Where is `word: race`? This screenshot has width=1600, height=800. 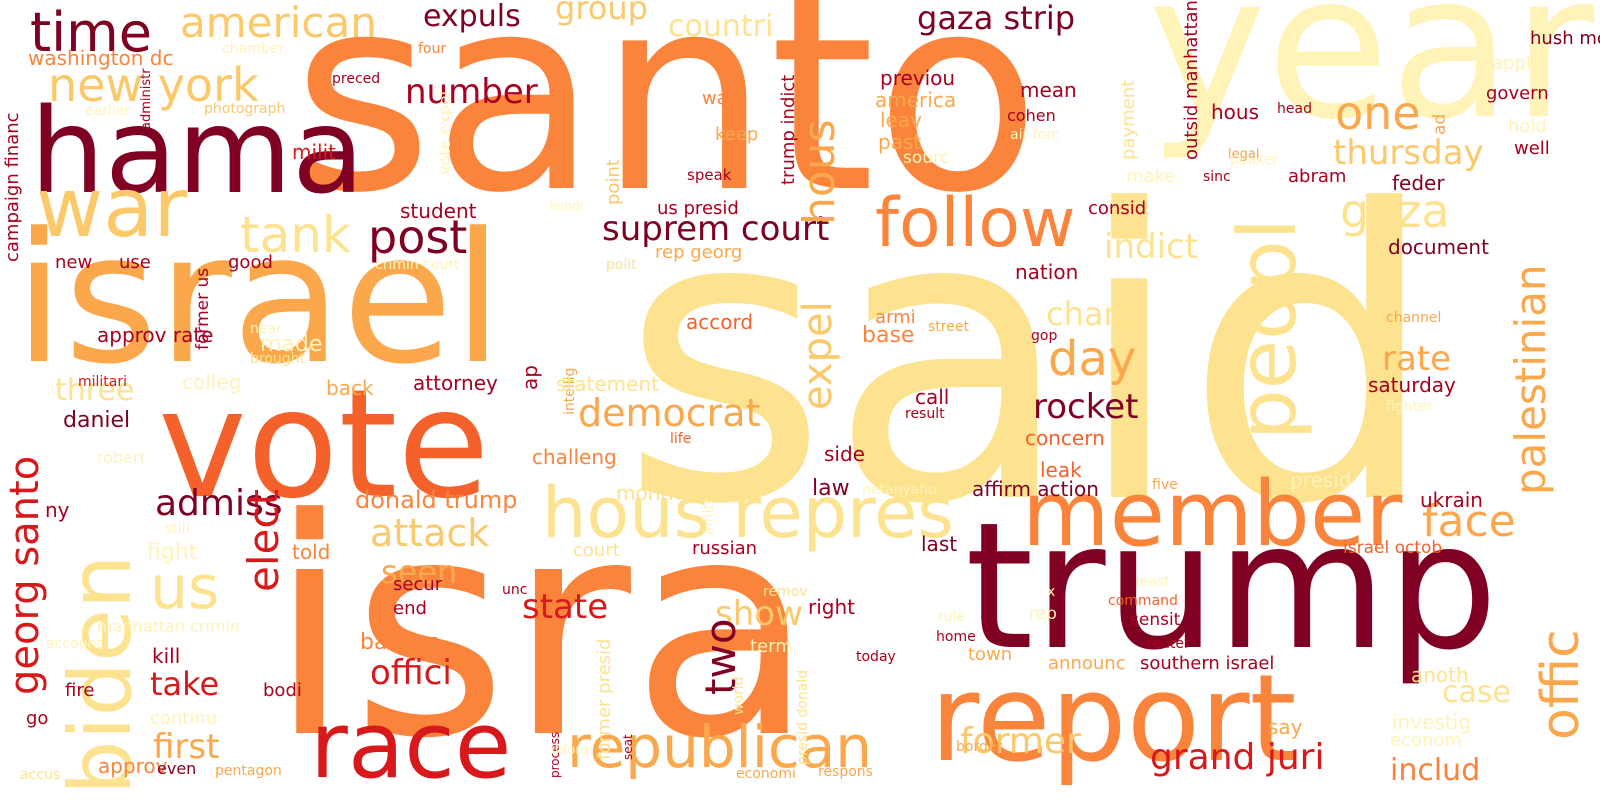 word: race is located at coordinates (411, 745).